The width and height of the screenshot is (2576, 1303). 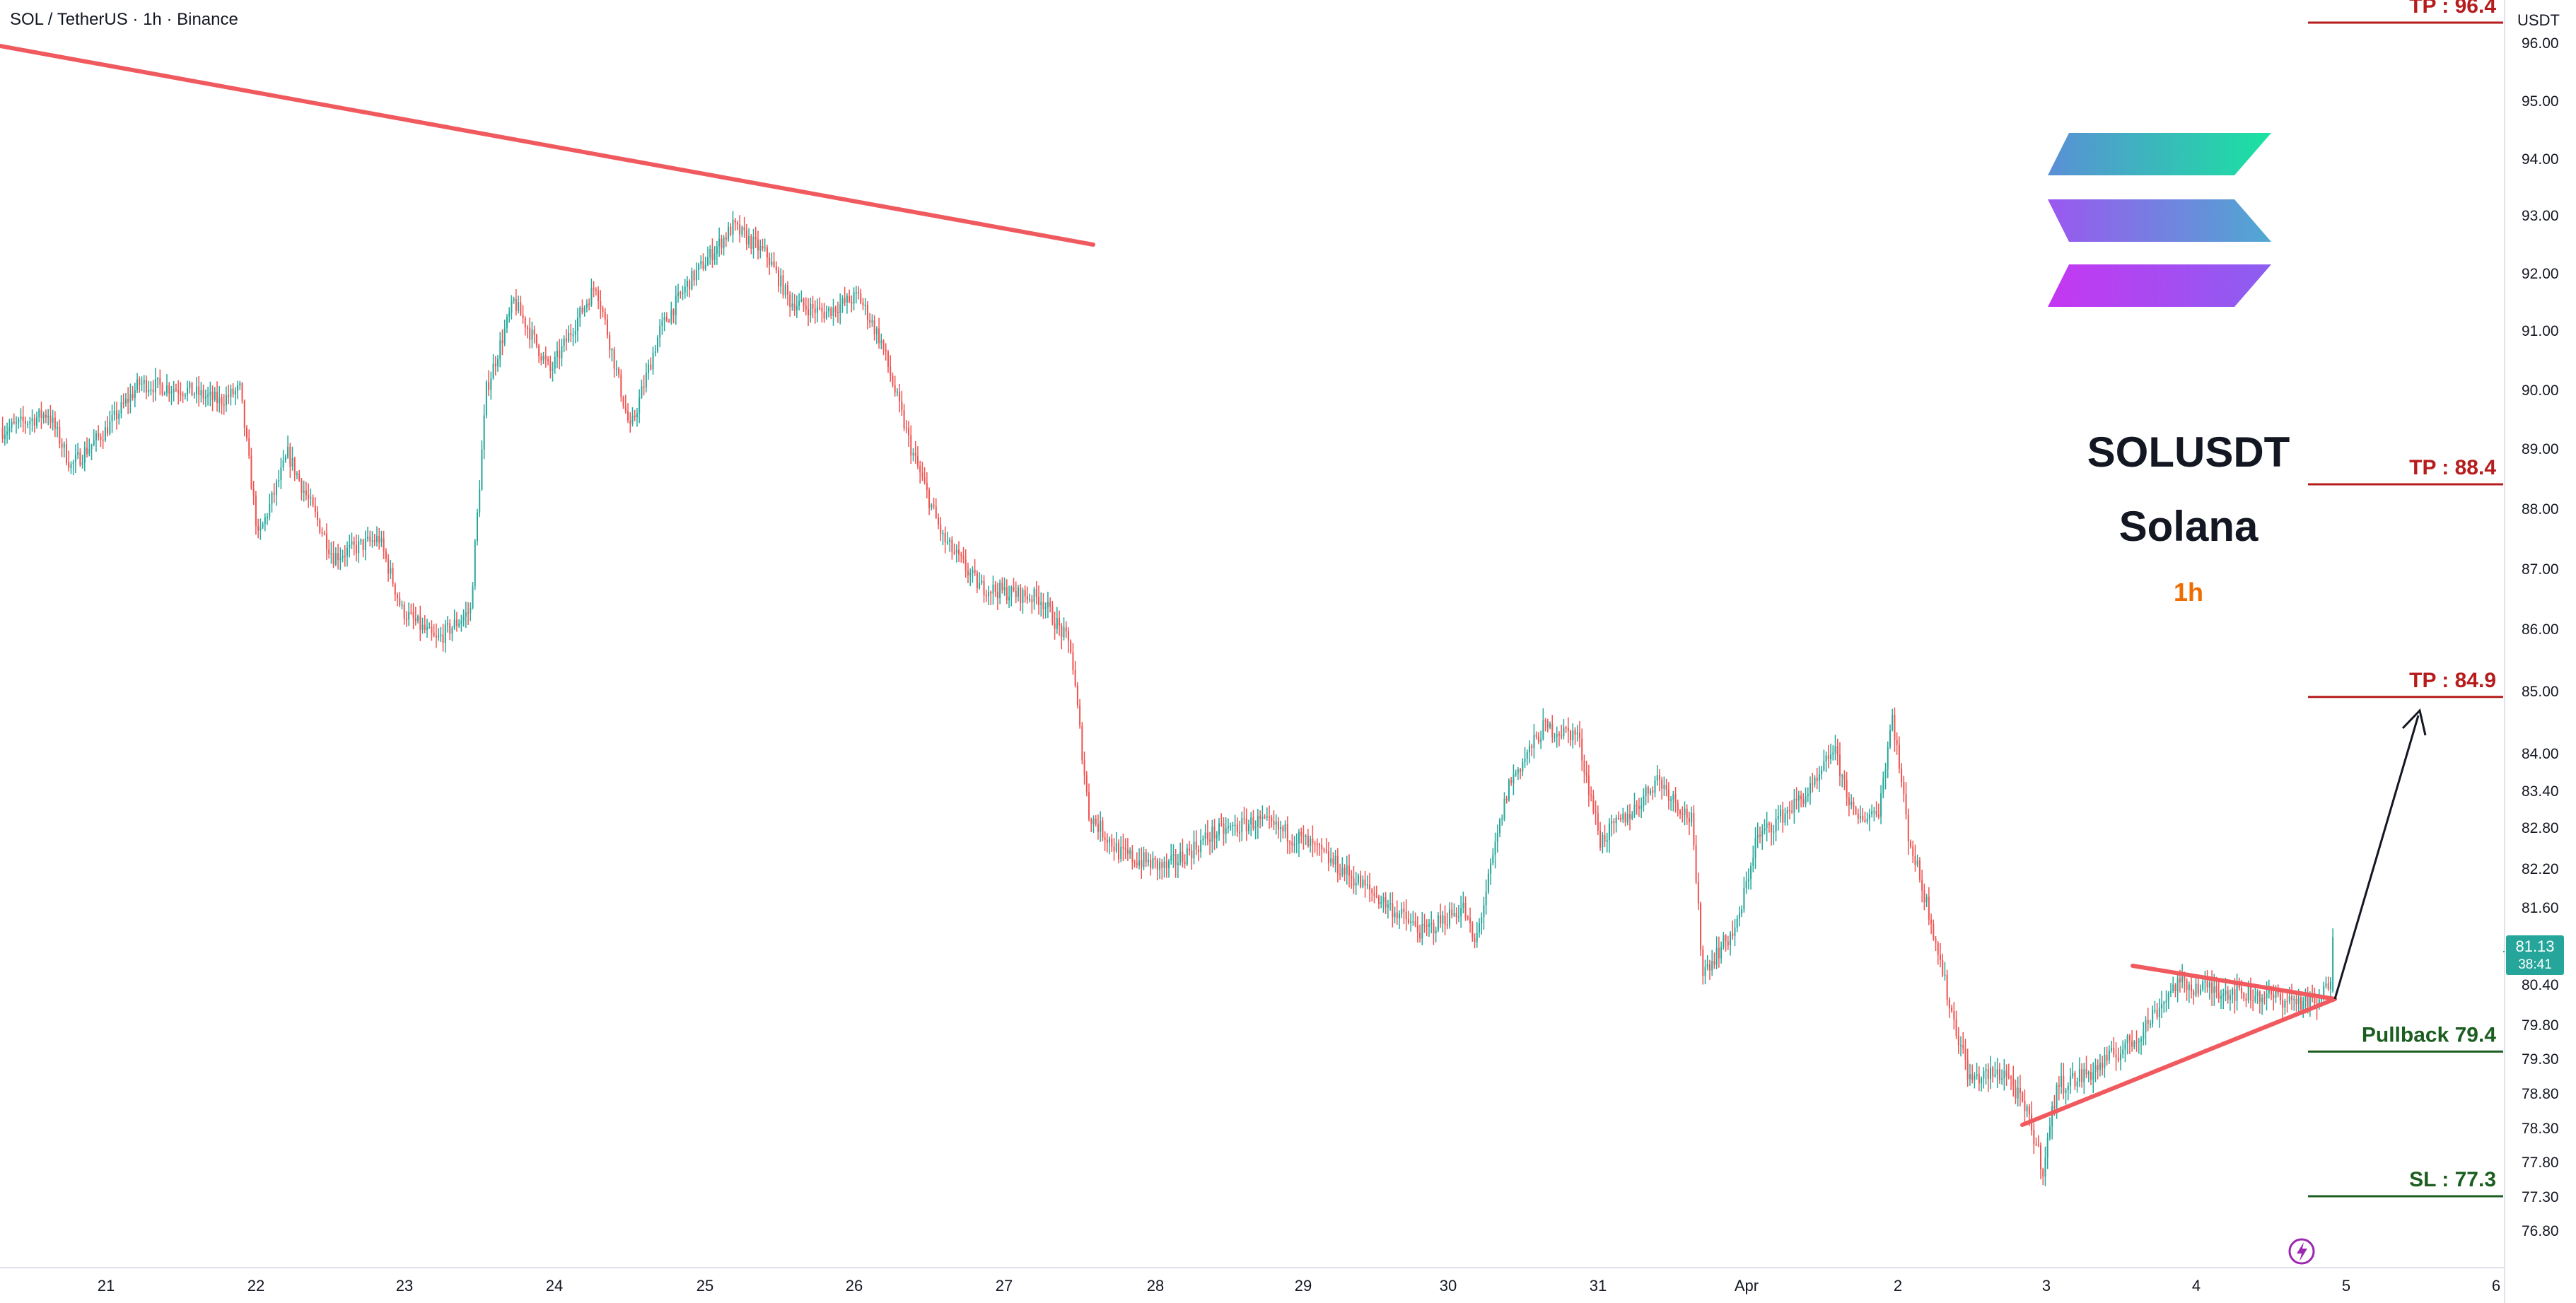 What do you see at coordinates (2301, 1251) in the screenshot?
I see `lightning-alert-icon` at bounding box center [2301, 1251].